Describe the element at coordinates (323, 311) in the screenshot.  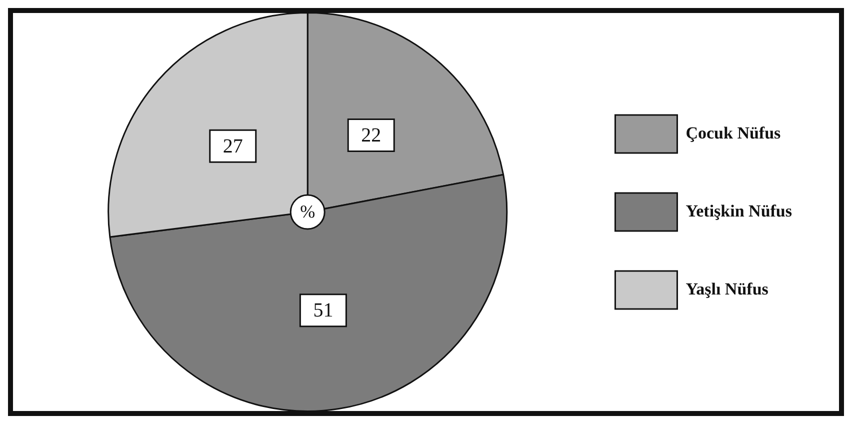
I see `data-label: 51` at that location.